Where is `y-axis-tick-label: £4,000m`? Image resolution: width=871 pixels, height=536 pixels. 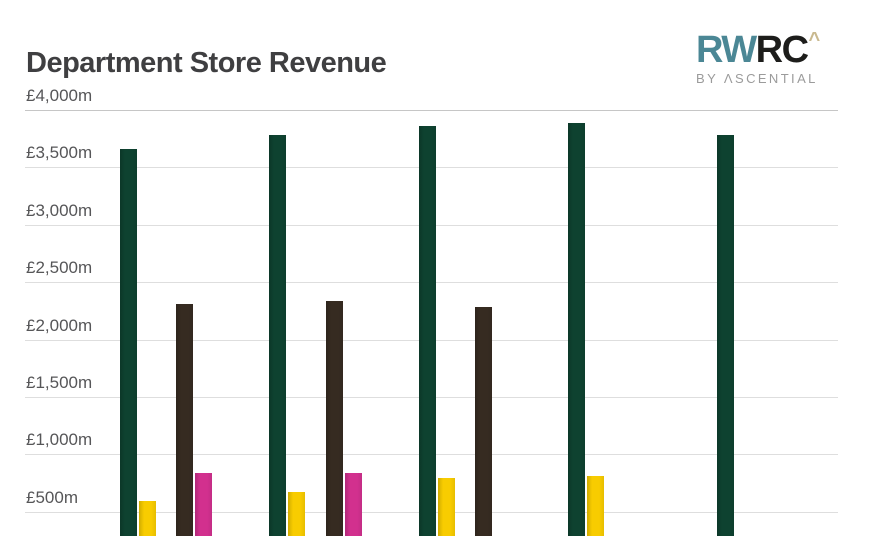
y-axis-tick-label: £4,000m is located at coordinates (59, 95).